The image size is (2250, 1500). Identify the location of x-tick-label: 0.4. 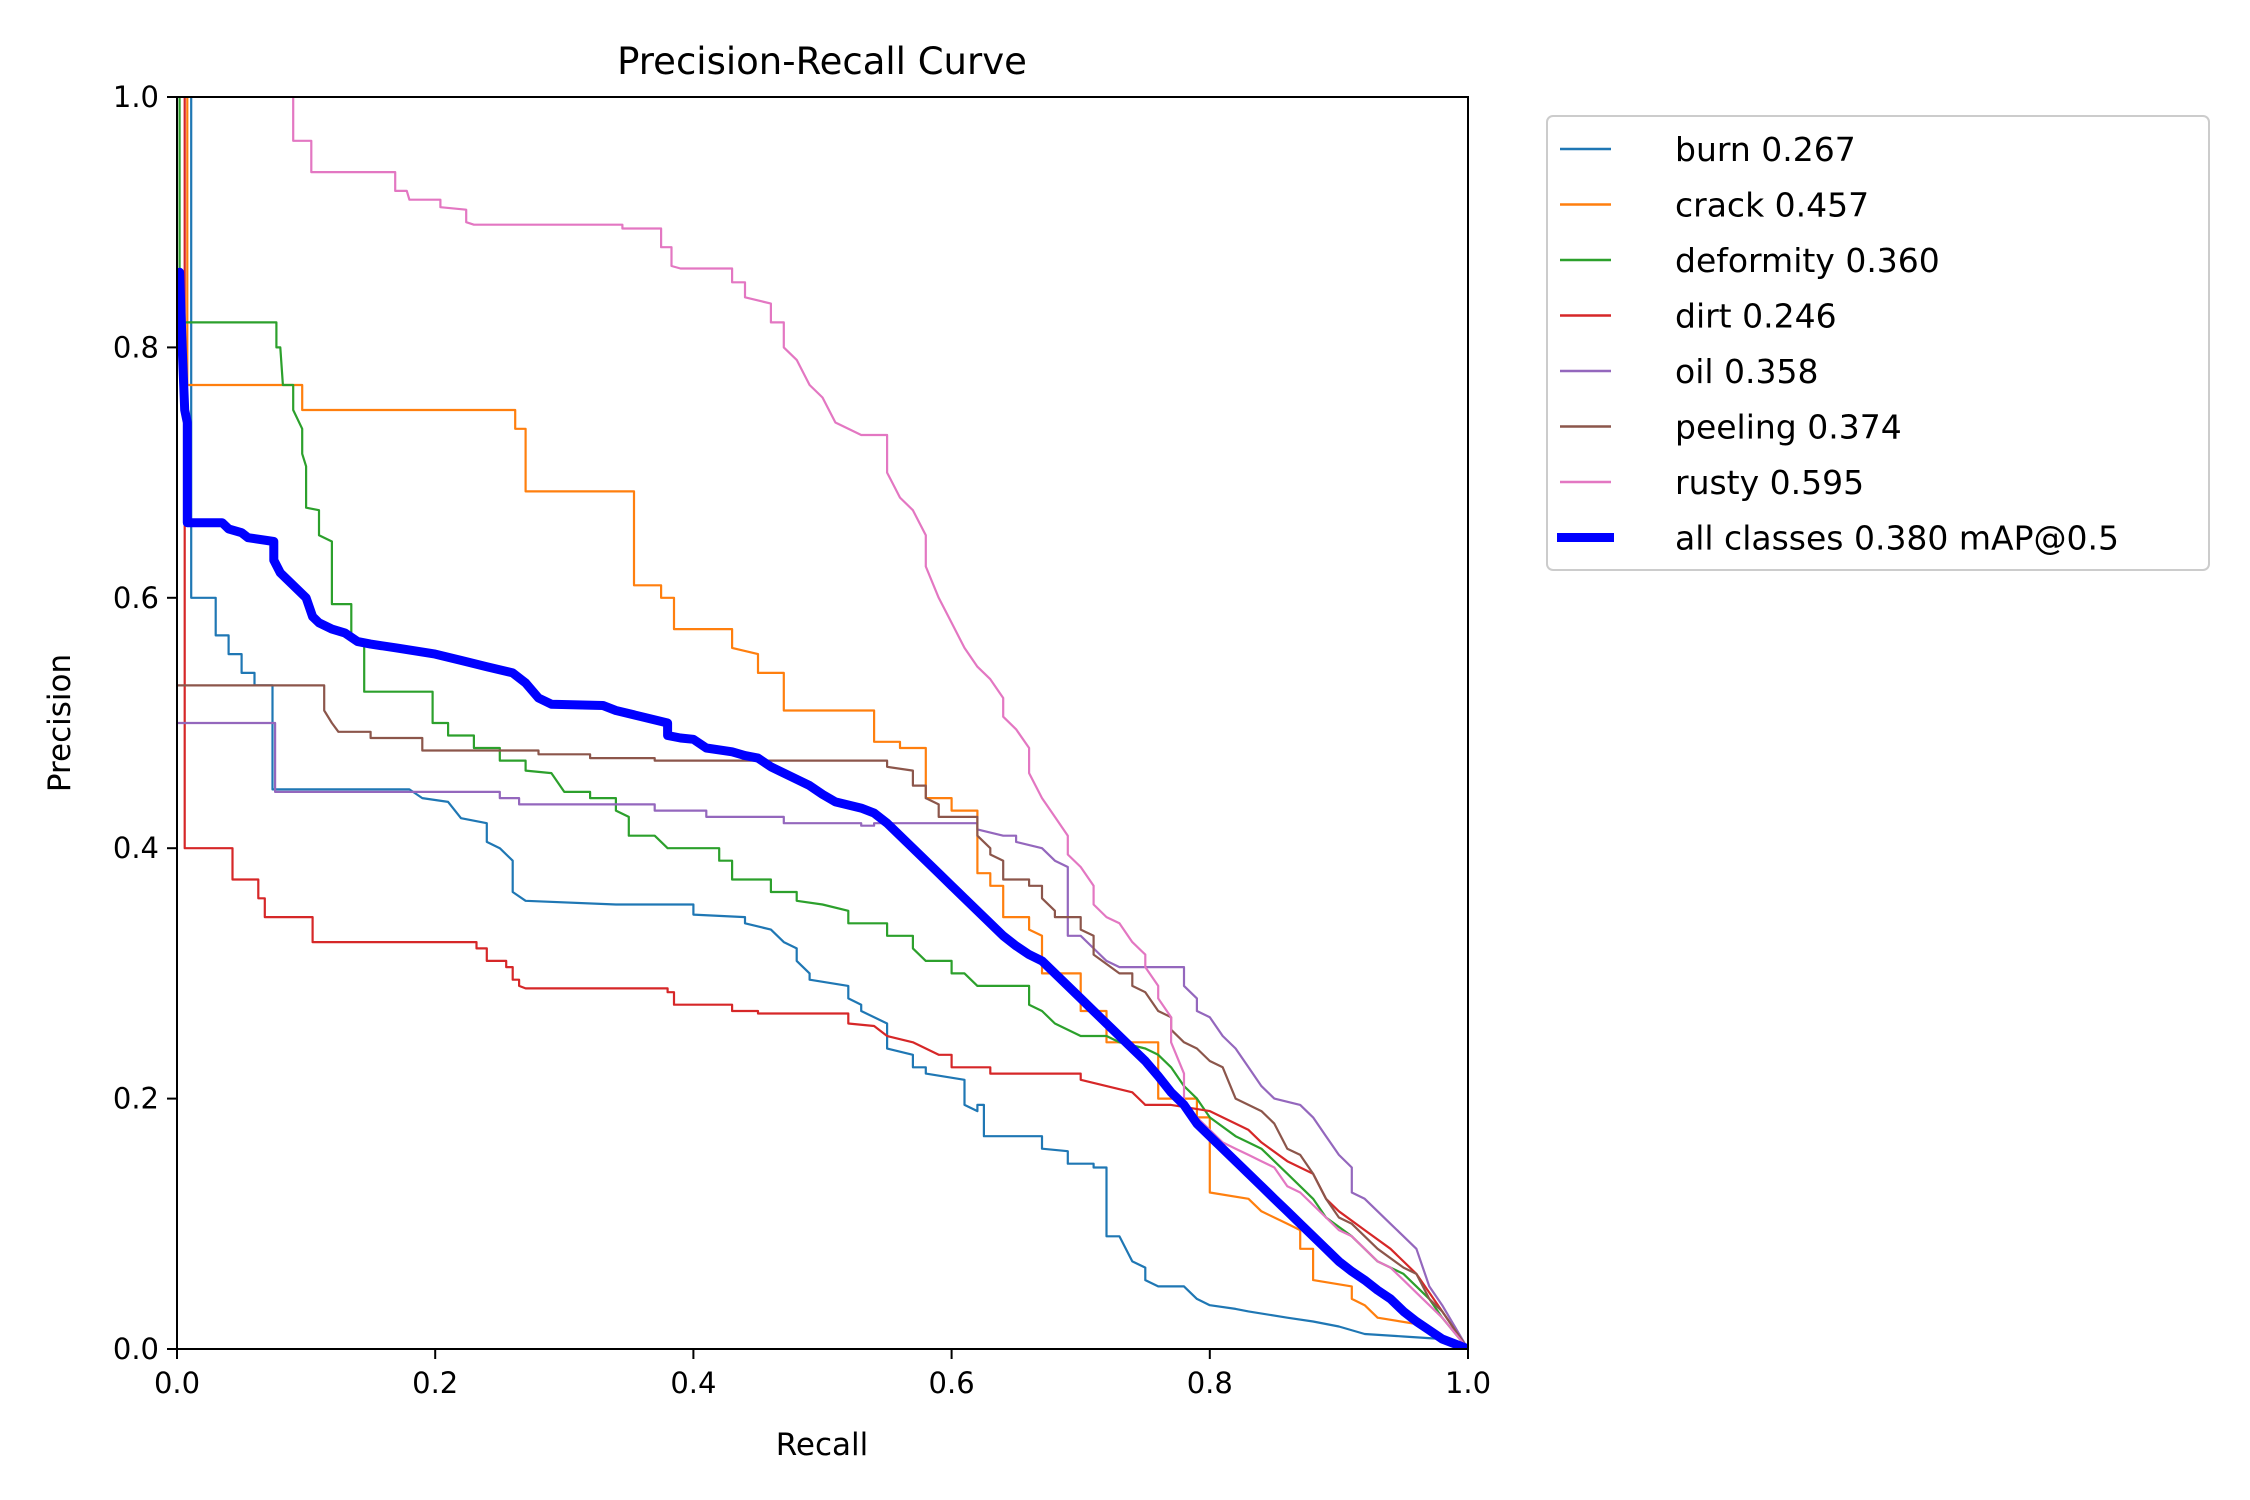
(693, 1383).